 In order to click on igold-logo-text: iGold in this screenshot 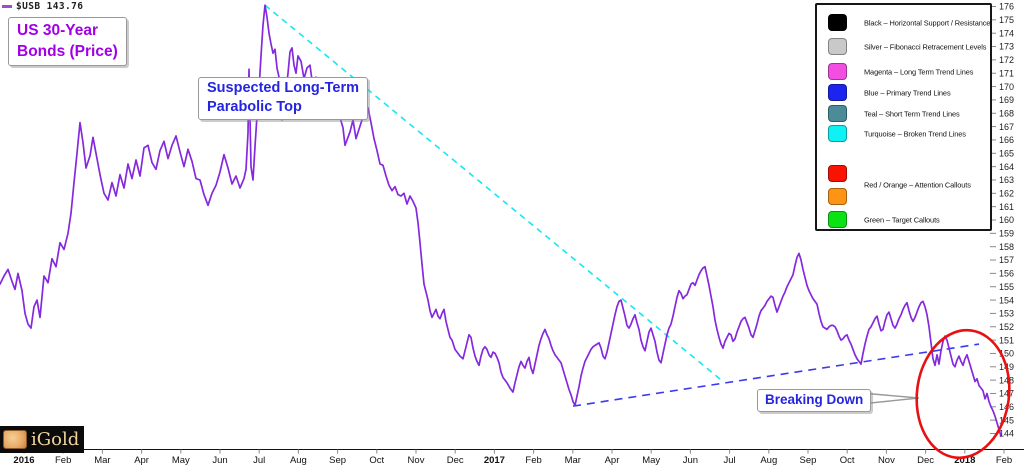, I will do `click(55, 439)`.